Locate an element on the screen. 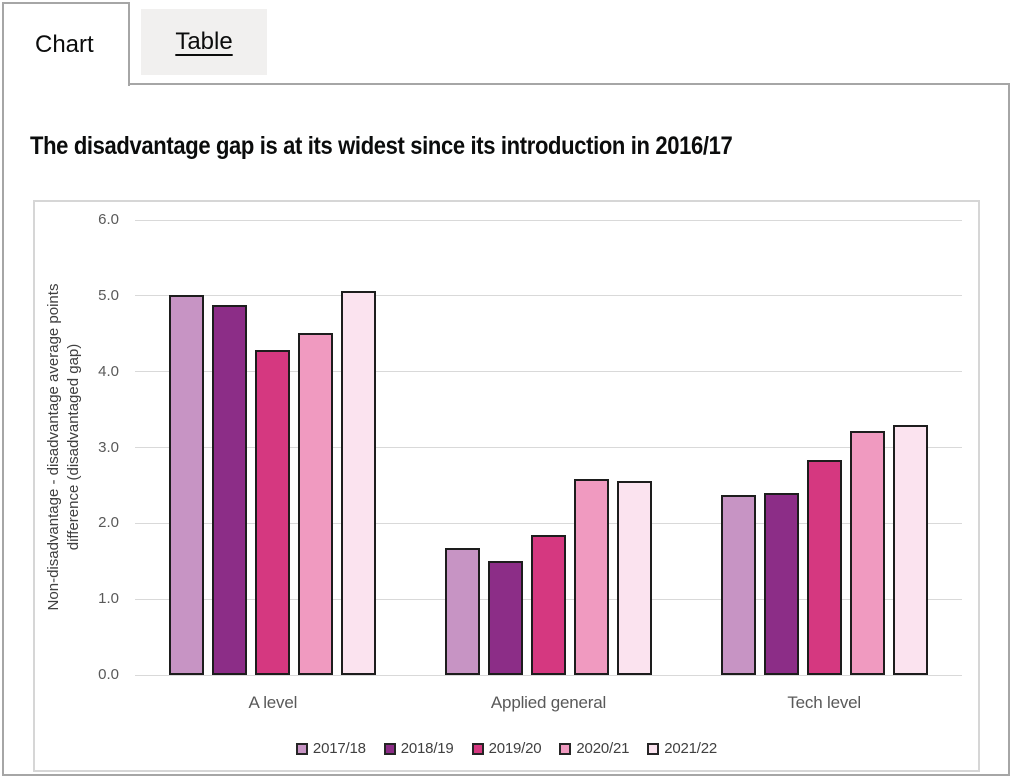 Image resolution: width=1023 pixels, height=781 pixels. y-tick-label: 0.0 is located at coordinates (108, 674).